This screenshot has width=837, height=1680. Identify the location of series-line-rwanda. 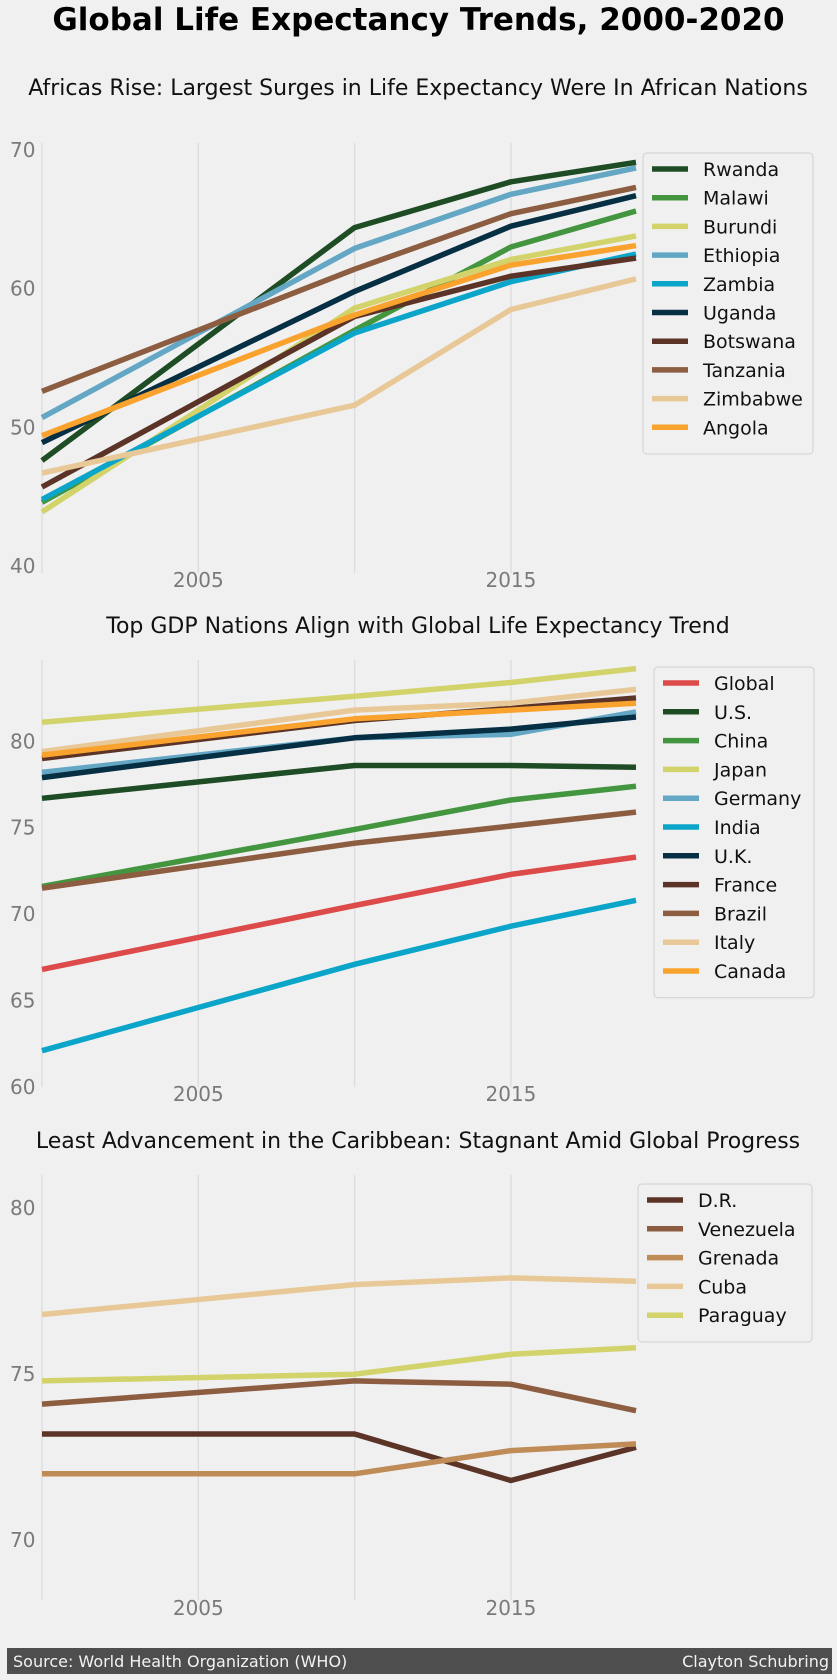
(338, 311).